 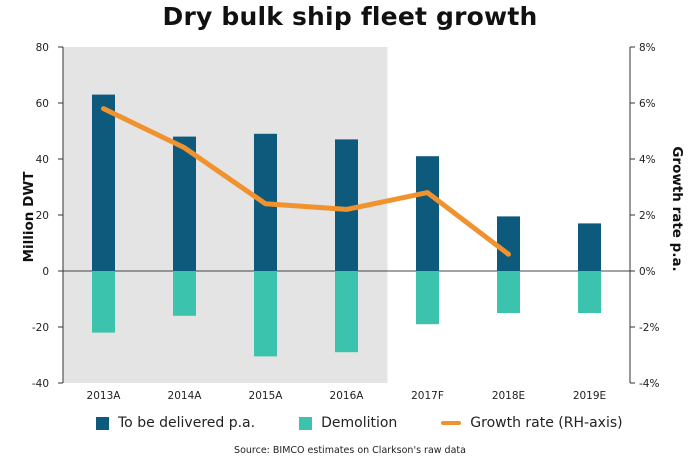 I want to click on y-tick-label-left: 60, so click(x=42, y=104).